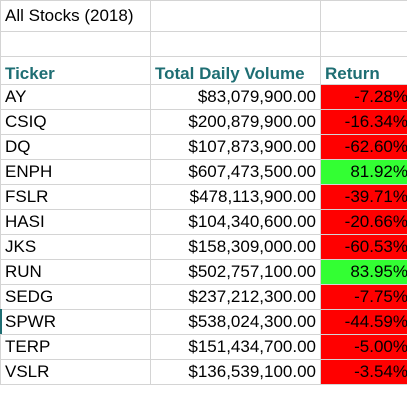 This screenshot has height=413, width=407. I want to click on ticker-cell: TERP, so click(75, 347).